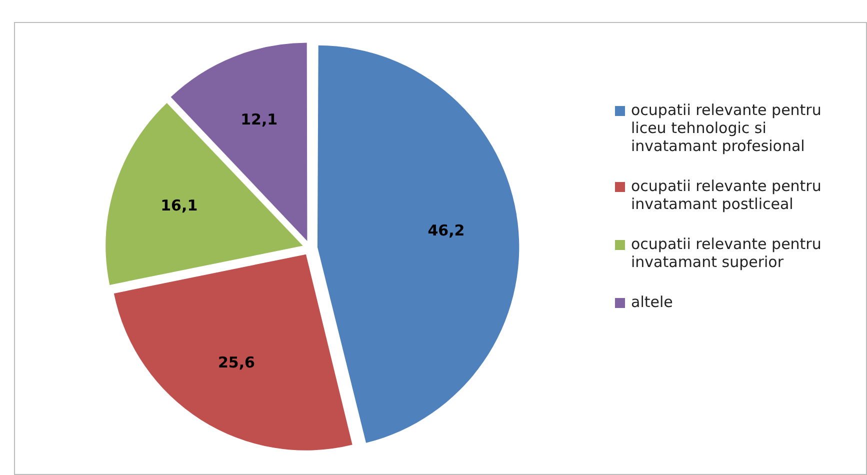  Describe the element at coordinates (259, 119) in the screenshot. I see `data-label: 12,1` at that location.